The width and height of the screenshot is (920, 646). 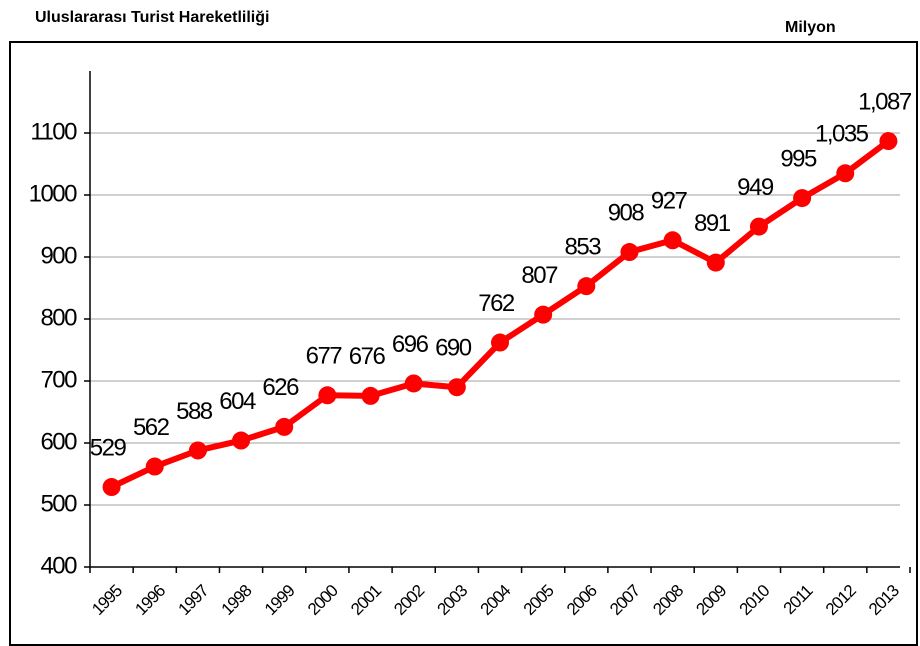 What do you see at coordinates (668, 600) in the screenshot?
I see `x-tick-label: 2008` at bounding box center [668, 600].